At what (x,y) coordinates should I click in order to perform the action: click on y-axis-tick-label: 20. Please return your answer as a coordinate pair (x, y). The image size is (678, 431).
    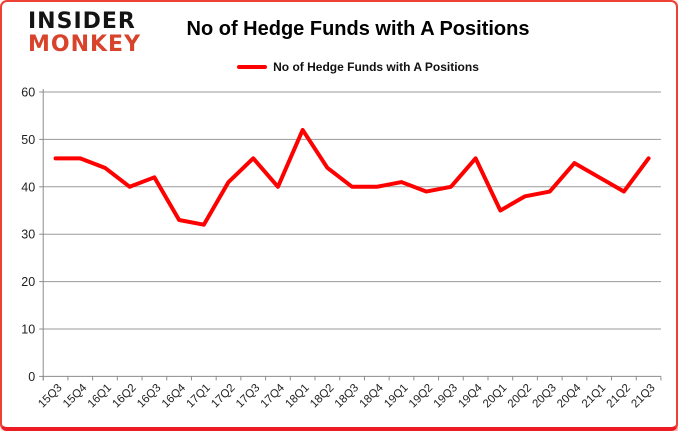
    Looking at the image, I should click on (28, 282).